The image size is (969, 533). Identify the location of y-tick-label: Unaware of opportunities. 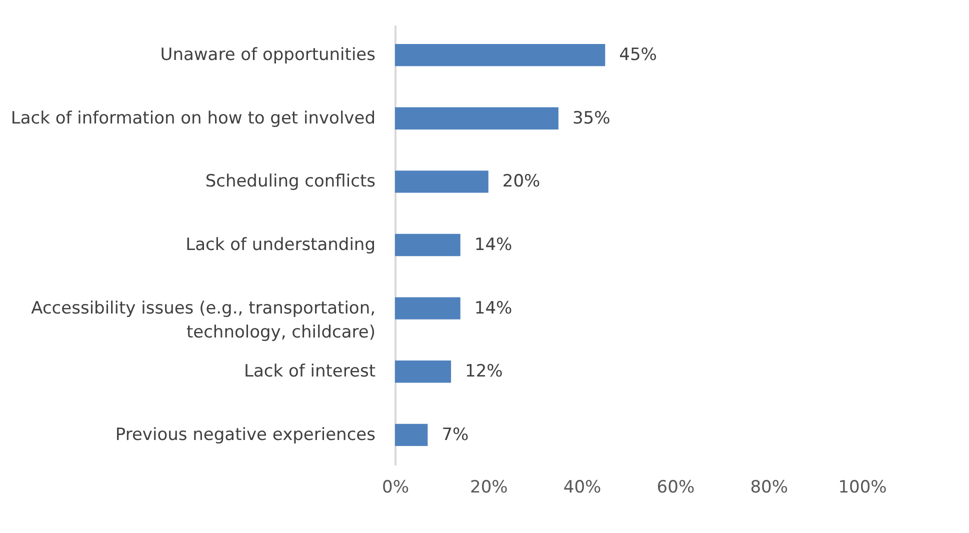
(268, 55).